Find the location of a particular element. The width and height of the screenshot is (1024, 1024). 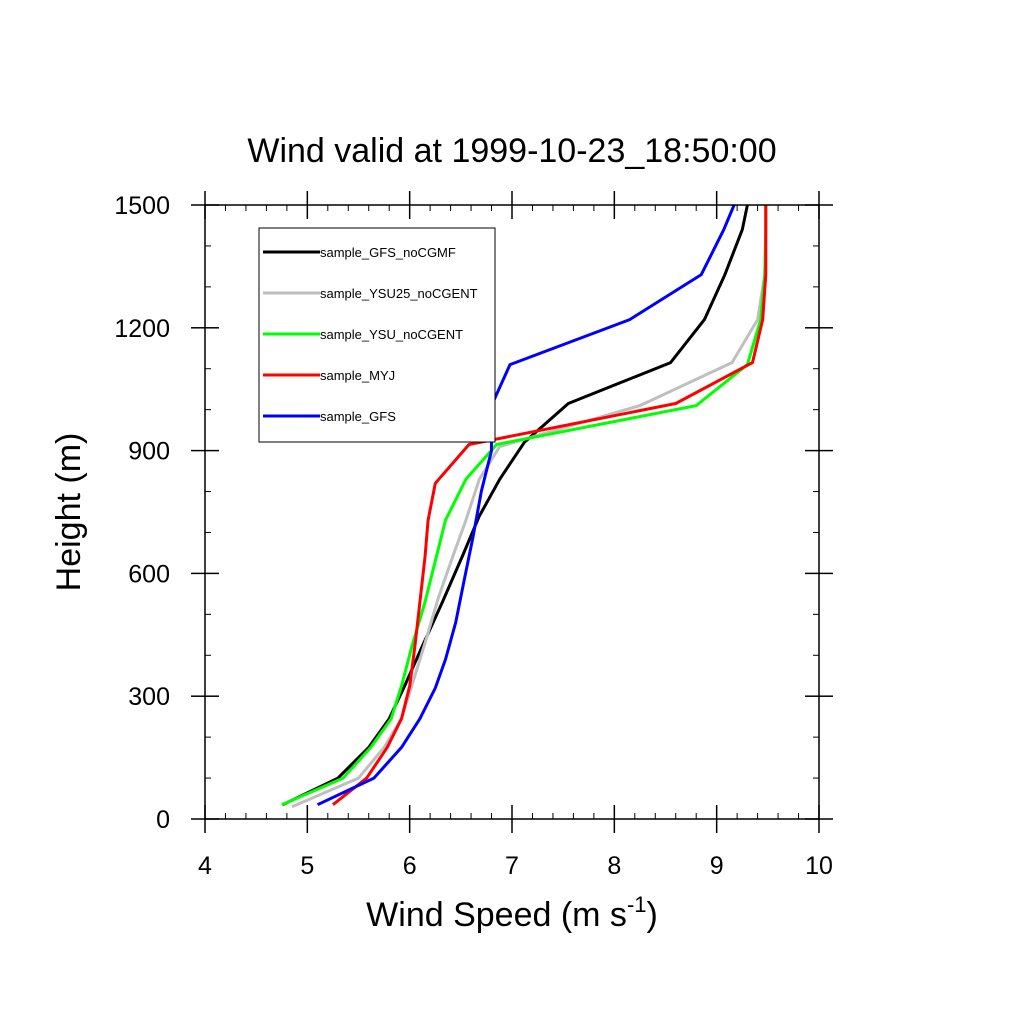

legend-label: sample_GFS_noCGMF is located at coordinates (388, 252).